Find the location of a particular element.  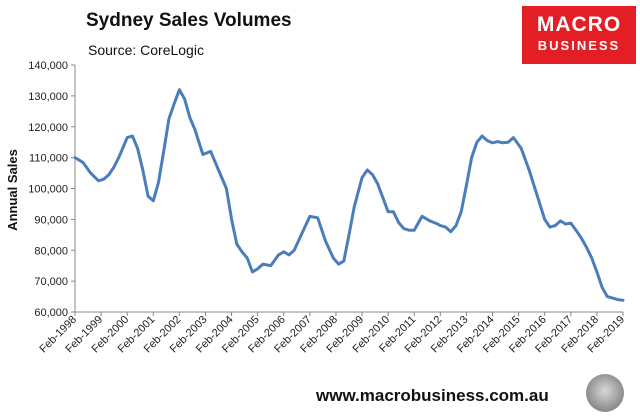

chart-subtitle: Source: CoreLogic is located at coordinates (146, 50).